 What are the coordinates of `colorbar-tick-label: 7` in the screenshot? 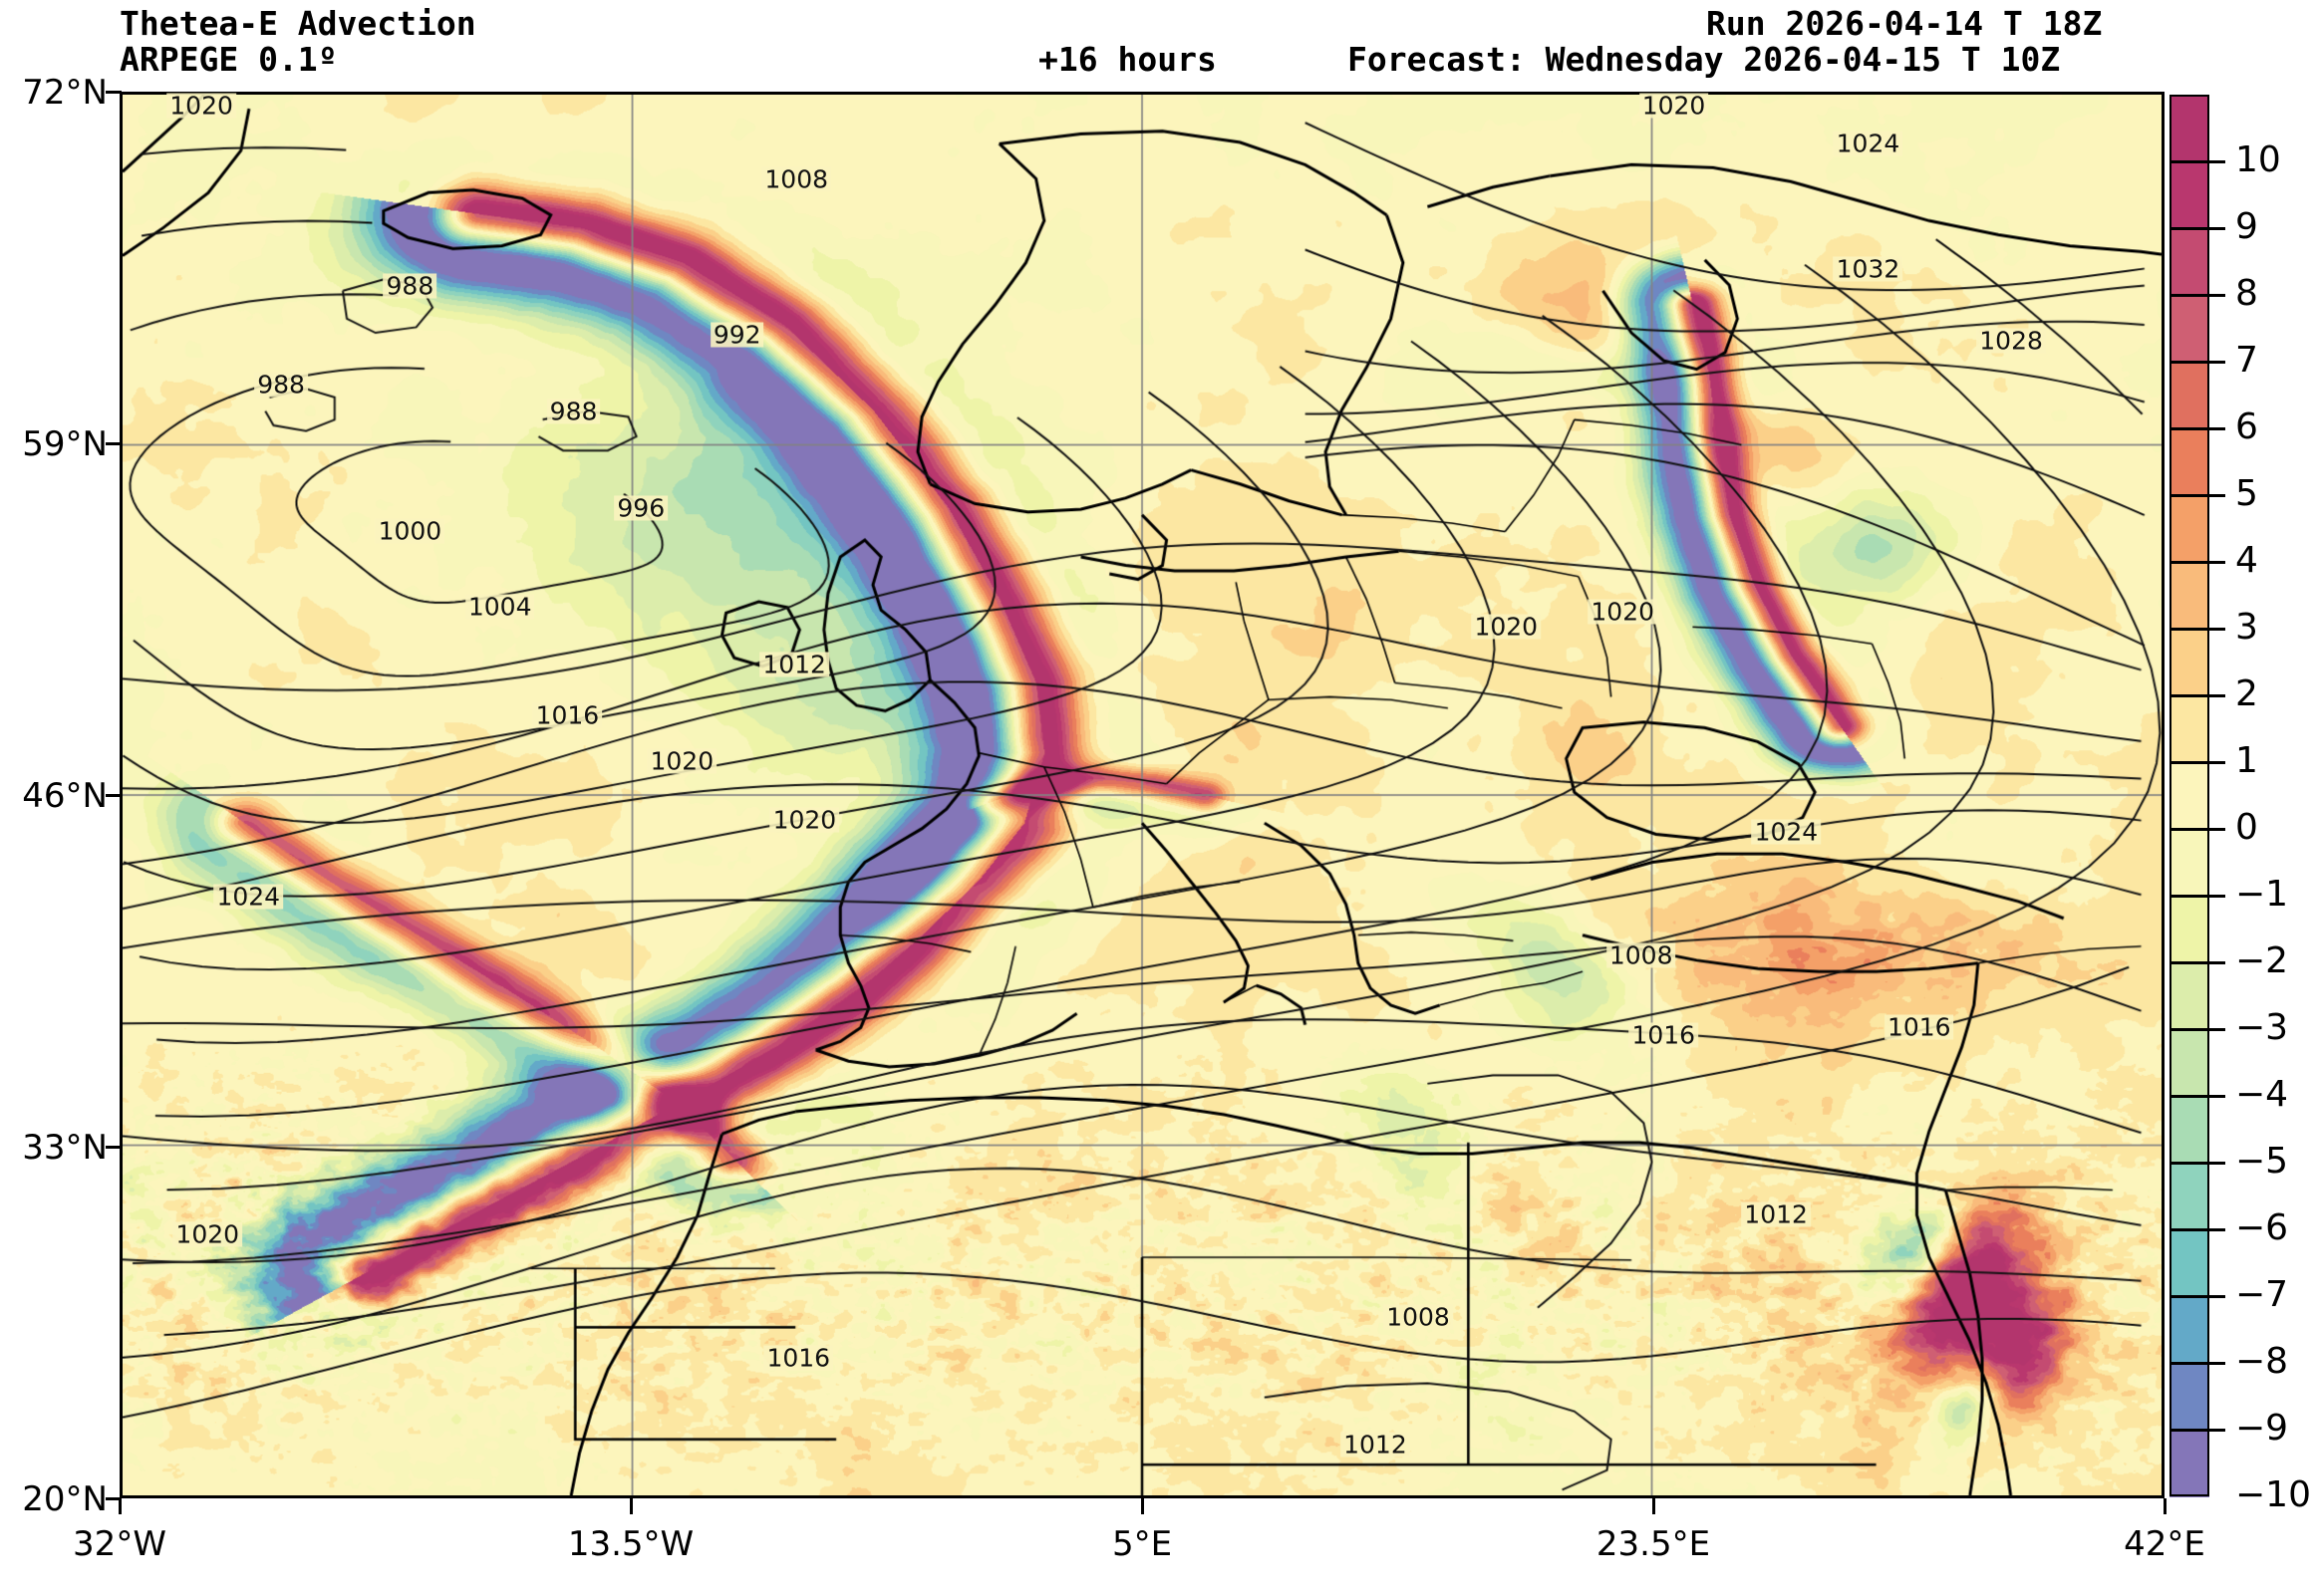 It's located at (2246, 360).